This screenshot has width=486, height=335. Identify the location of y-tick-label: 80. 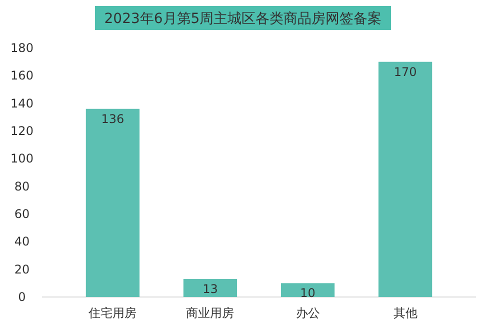
(22, 186).